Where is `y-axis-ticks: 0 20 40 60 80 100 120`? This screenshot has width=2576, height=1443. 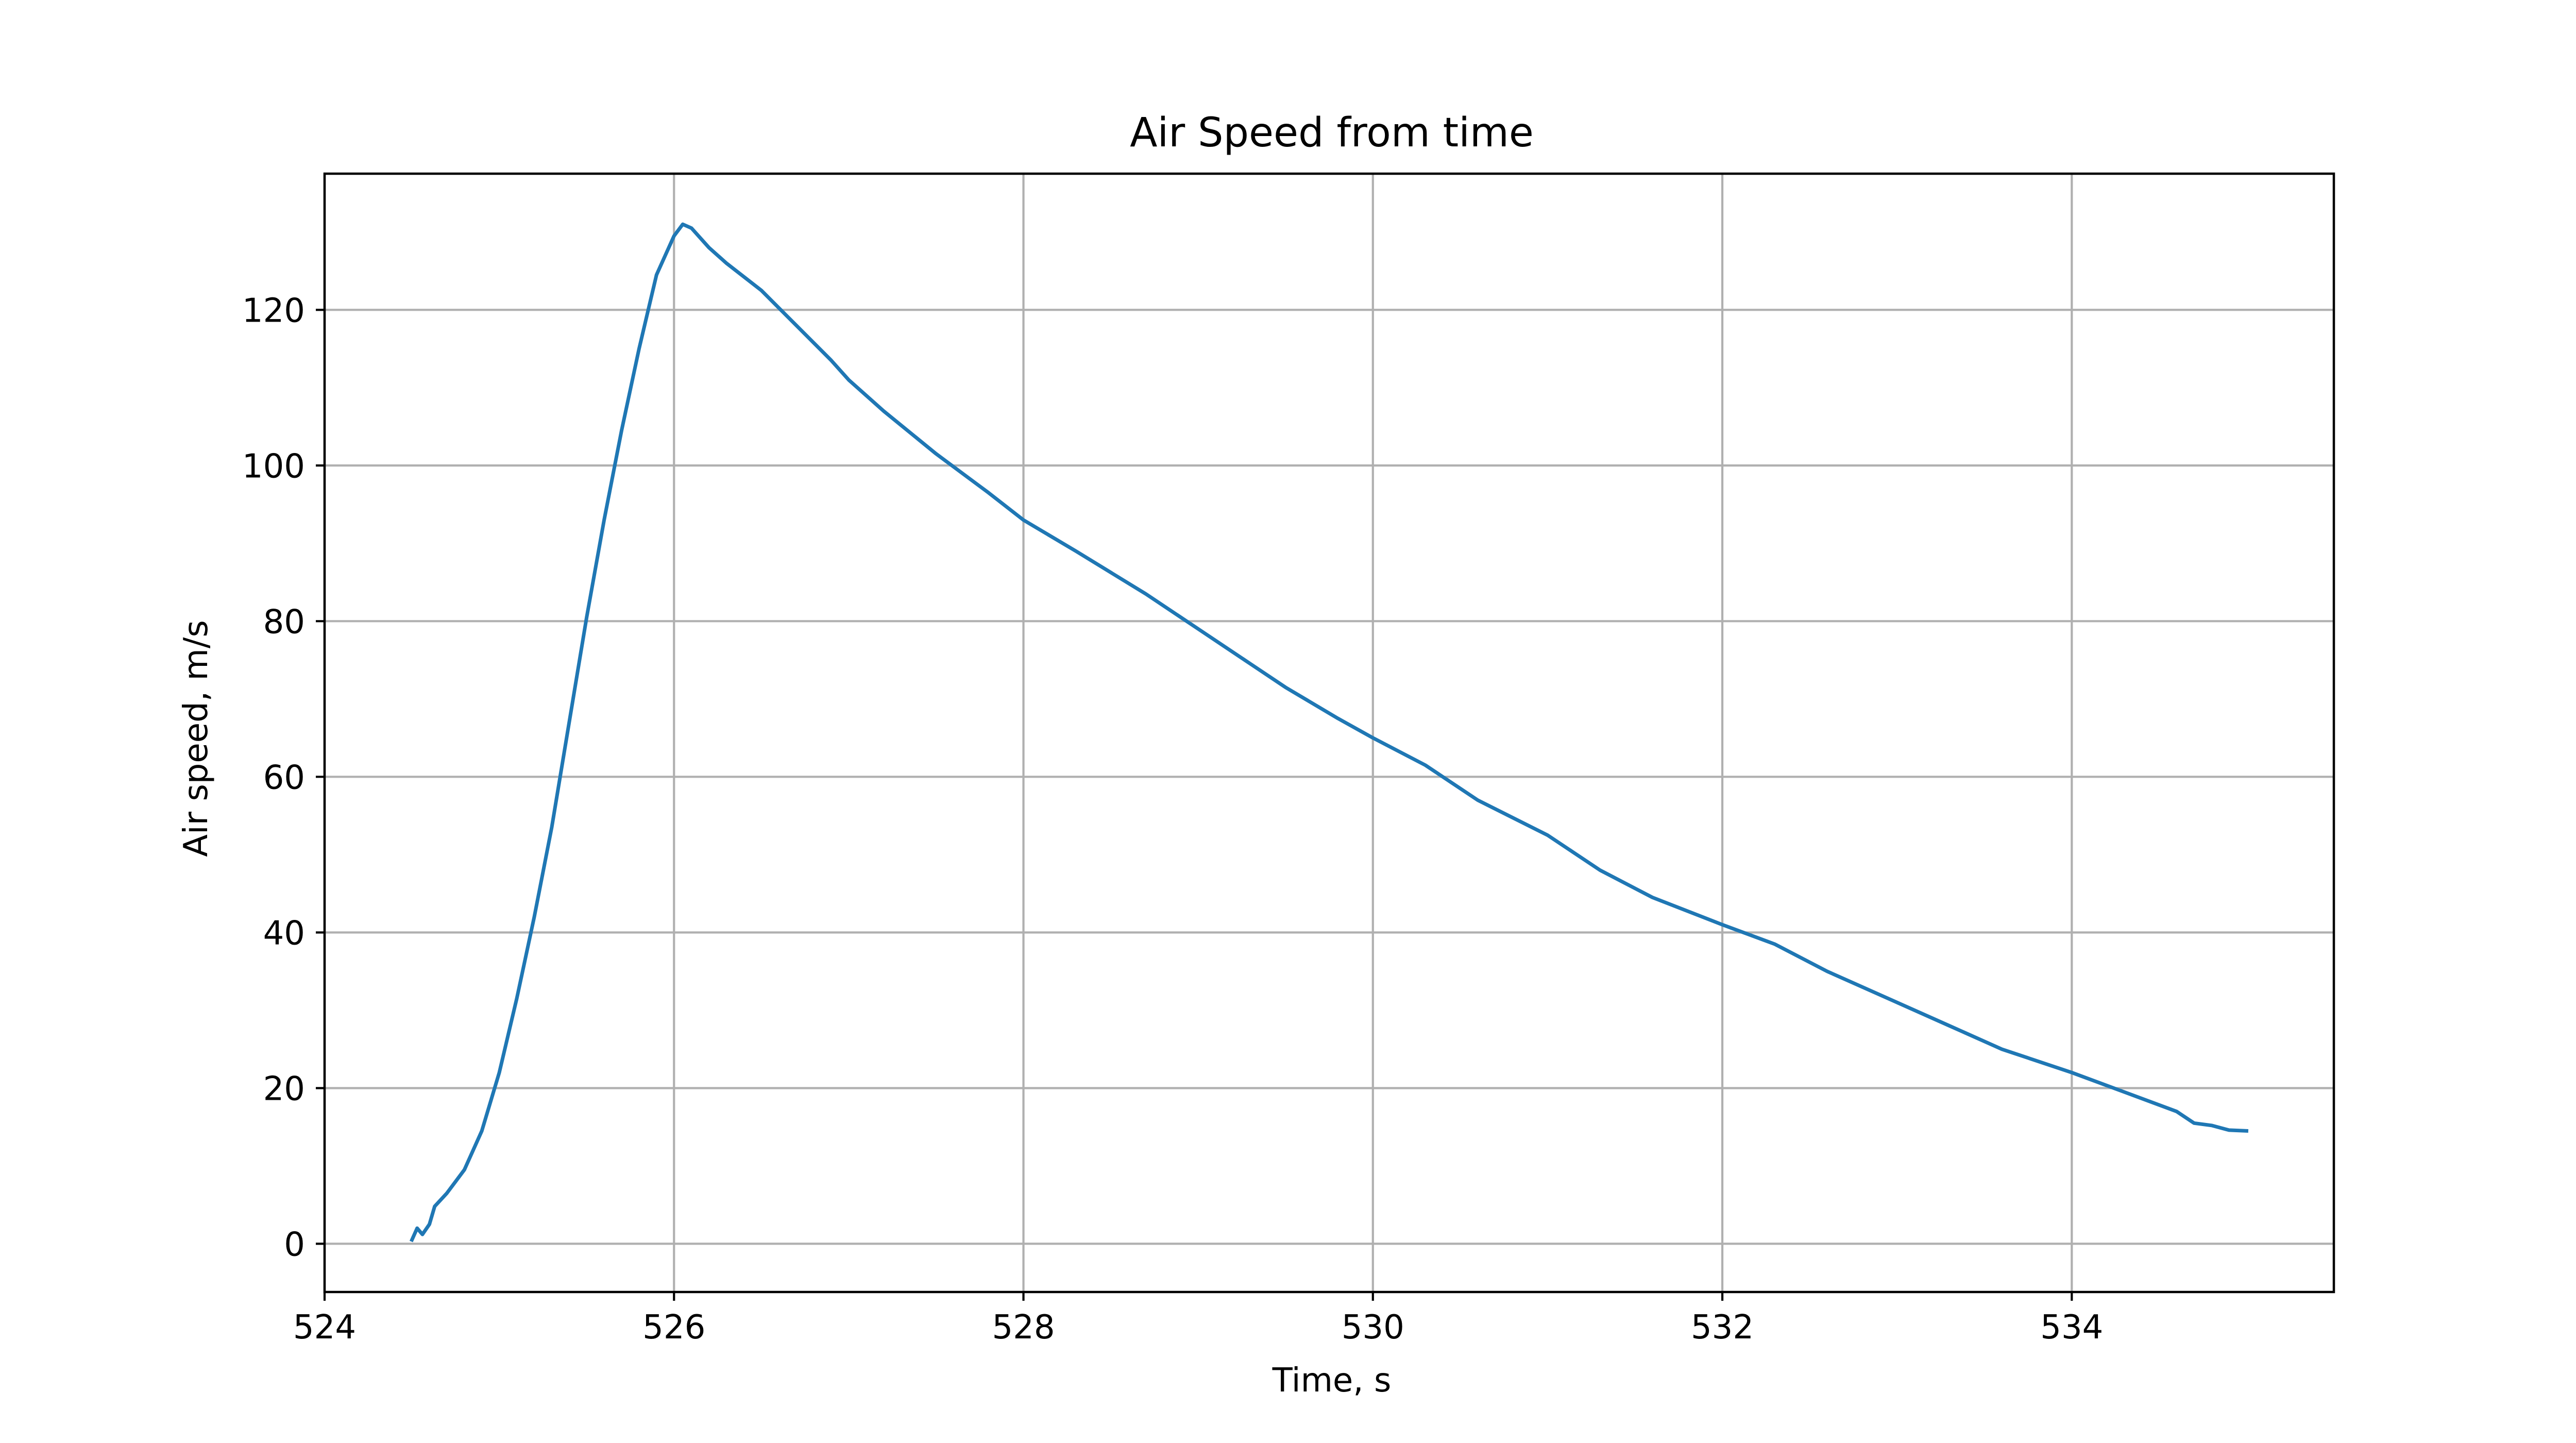
y-axis-ticks: 0 20 40 60 80 100 120 is located at coordinates (283, 778).